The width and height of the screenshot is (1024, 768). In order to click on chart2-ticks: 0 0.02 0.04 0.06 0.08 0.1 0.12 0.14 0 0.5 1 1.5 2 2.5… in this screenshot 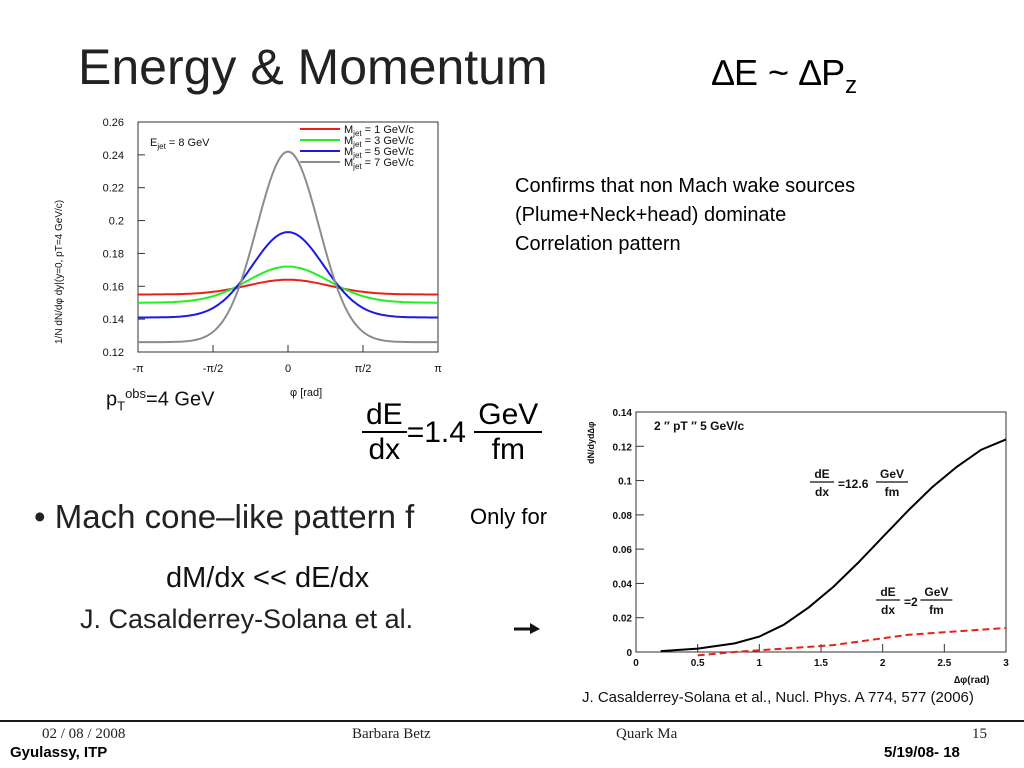, I will do `click(811, 538)`.